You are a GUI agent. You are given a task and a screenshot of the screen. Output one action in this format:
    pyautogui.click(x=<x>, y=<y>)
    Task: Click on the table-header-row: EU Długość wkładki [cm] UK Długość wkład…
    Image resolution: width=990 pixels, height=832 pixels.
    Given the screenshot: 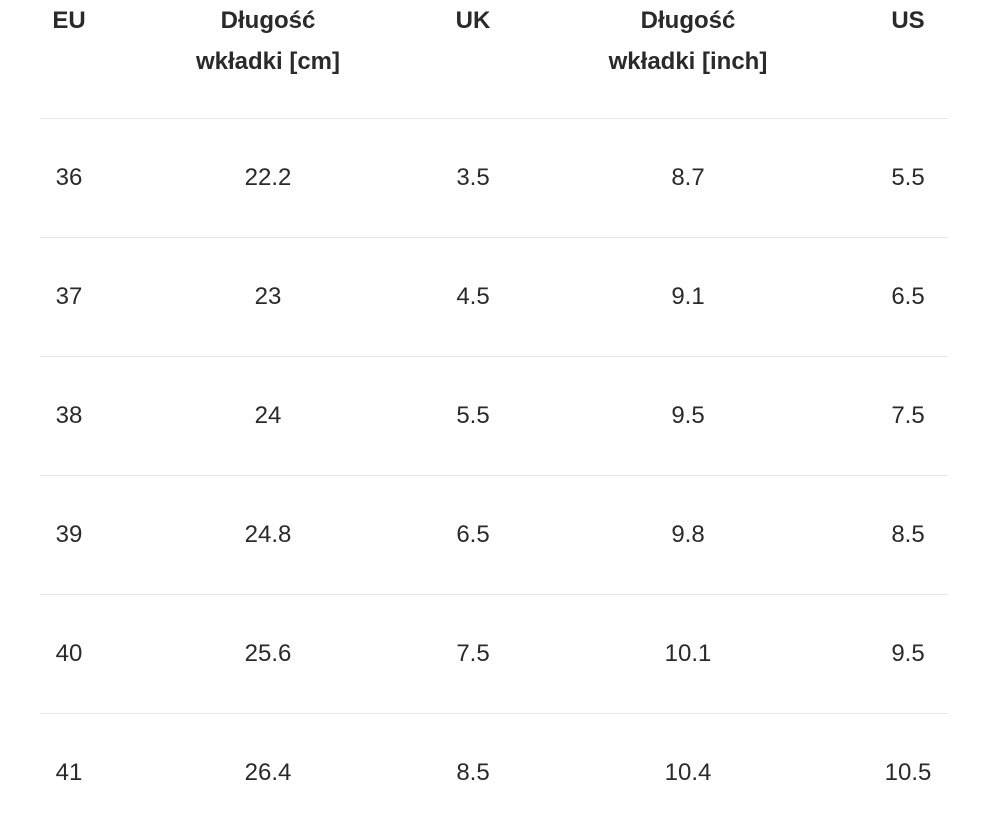 What is the action you would take?
    pyautogui.click(x=494, y=59)
    